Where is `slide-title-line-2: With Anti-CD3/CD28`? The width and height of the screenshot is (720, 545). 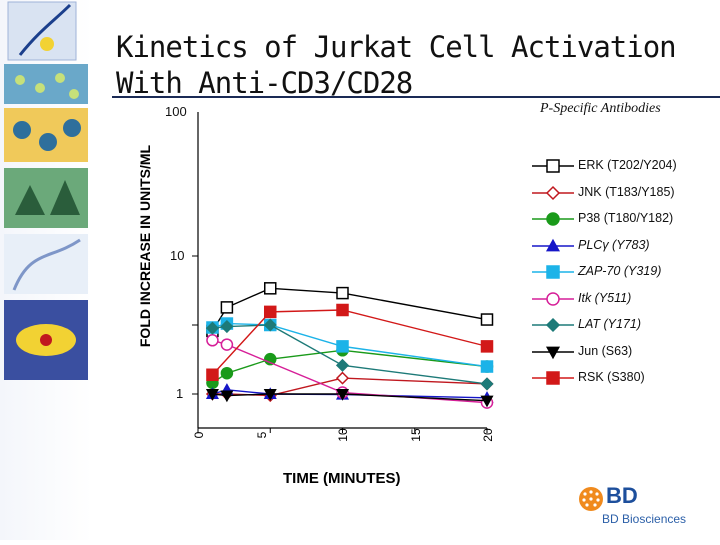
slide-title-line-2: With Anti-CD3/CD28 is located at coordinates (264, 83).